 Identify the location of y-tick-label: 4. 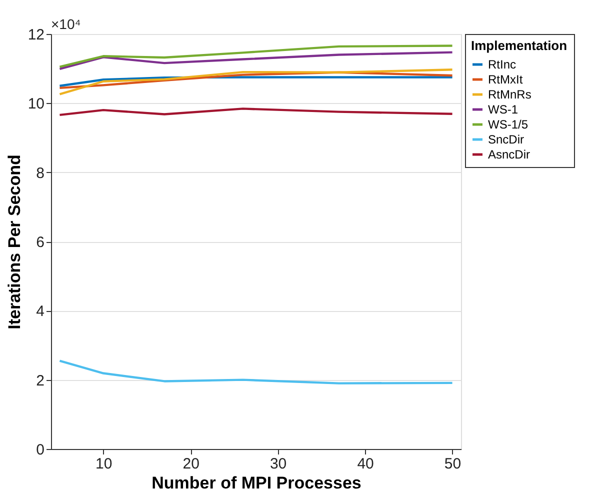
(40, 311).